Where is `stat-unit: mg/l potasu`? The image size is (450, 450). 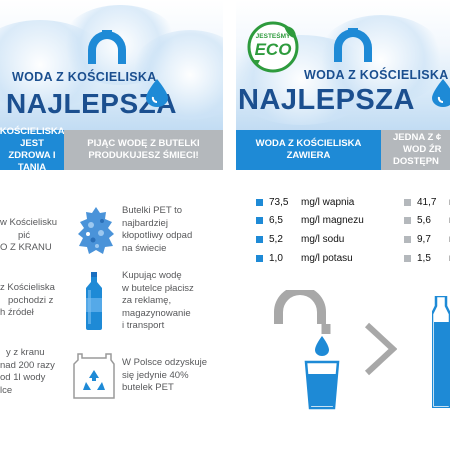 stat-unit: mg/l potasu is located at coordinates (327, 258).